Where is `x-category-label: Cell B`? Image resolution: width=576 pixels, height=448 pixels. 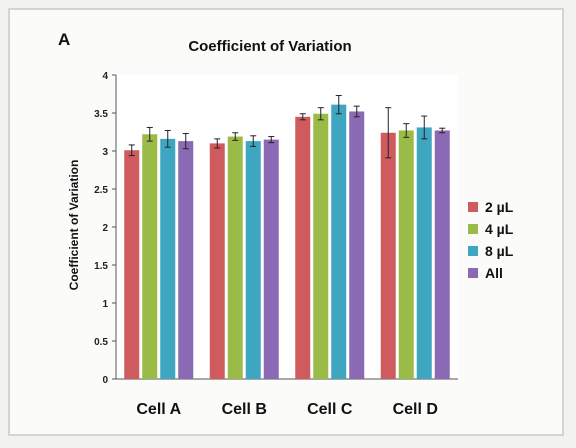 x-category-label: Cell B is located at coordinates (244, 409).